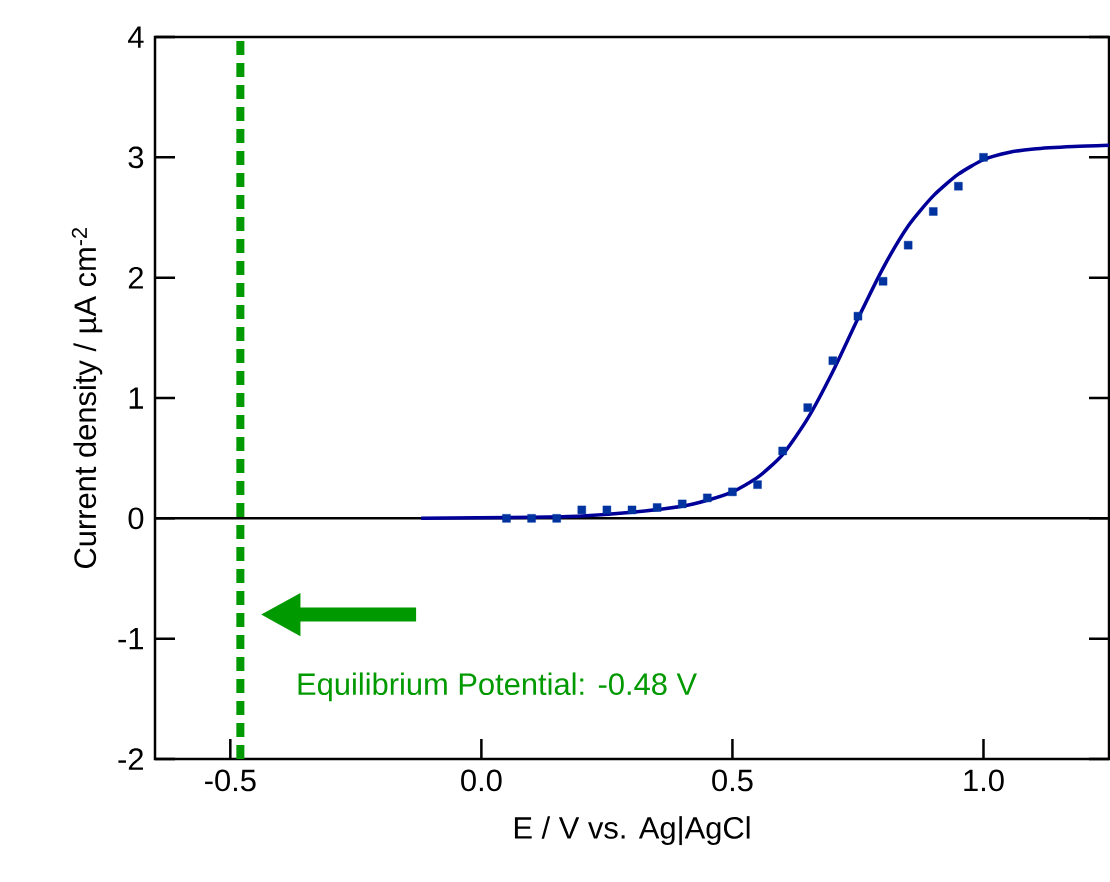  What do you see at coordinates (136, 518) in the screenshot?
I see `y-tick-label: 0` at bounding box center [136, 518].